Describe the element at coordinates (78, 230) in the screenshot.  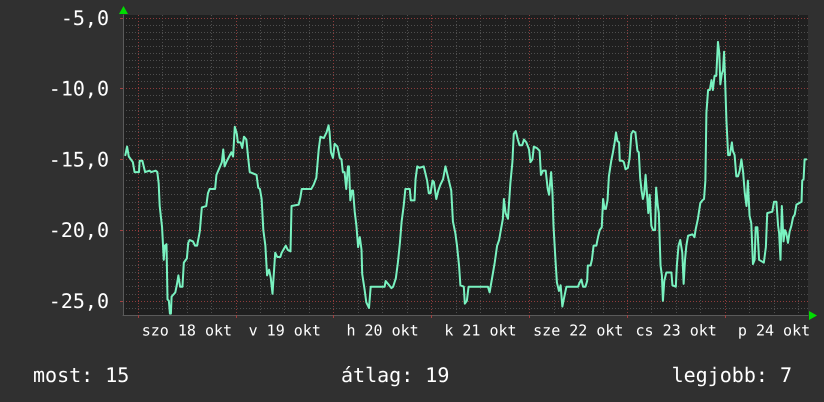
I see `y-tick-label: -20,0` at that location.